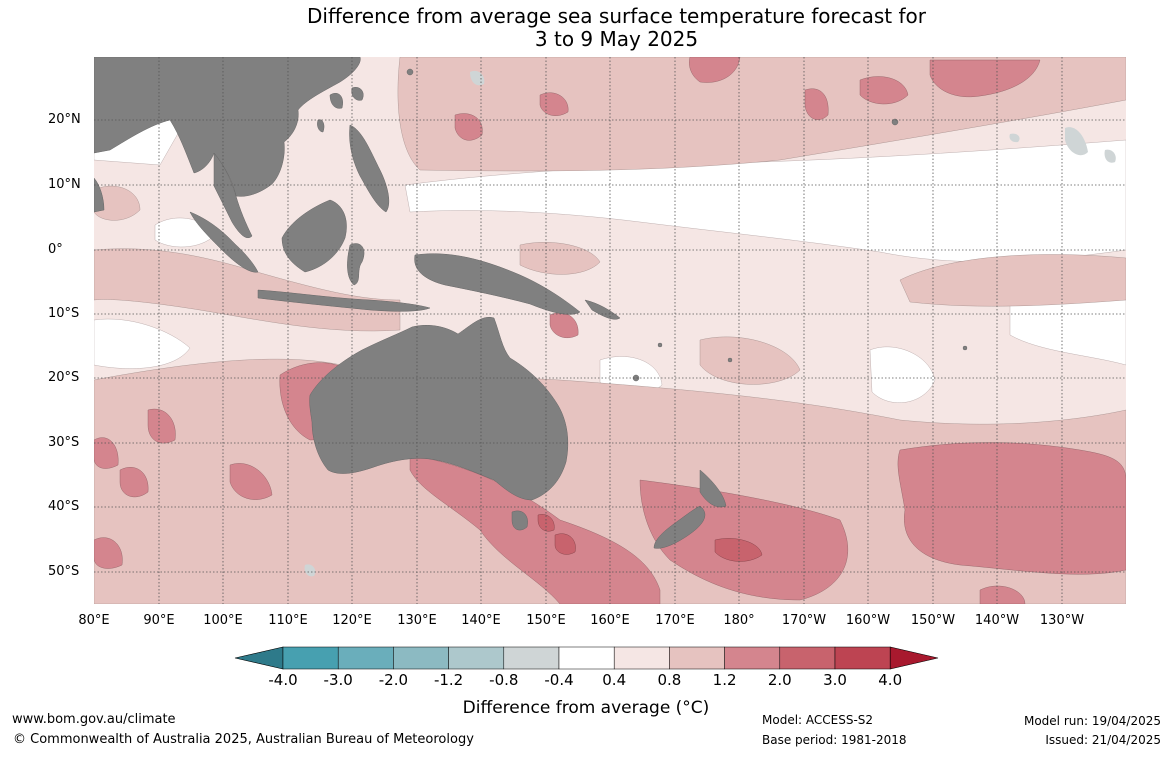  Describe the element at coordinates (616, 39) in the screenshot. I see `title-line-2: 3 to 9 May 2025` at that location.